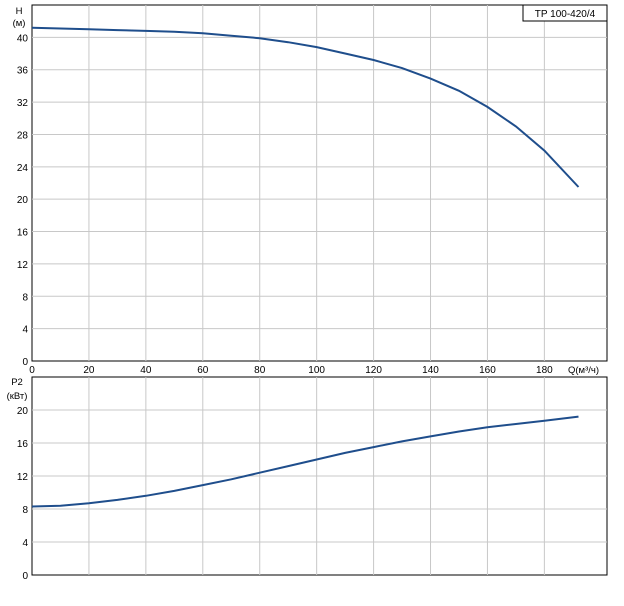 The height and width of the screenshot is (606, 624). I want to click on head-y-tick-label: 40, so click(23, 38).